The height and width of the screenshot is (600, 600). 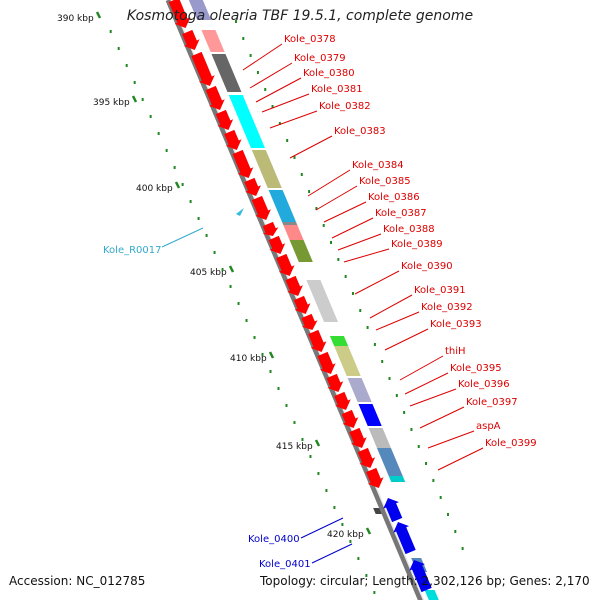 I want to click on gene-label: Kole_0399, so click(x=511, y=443).